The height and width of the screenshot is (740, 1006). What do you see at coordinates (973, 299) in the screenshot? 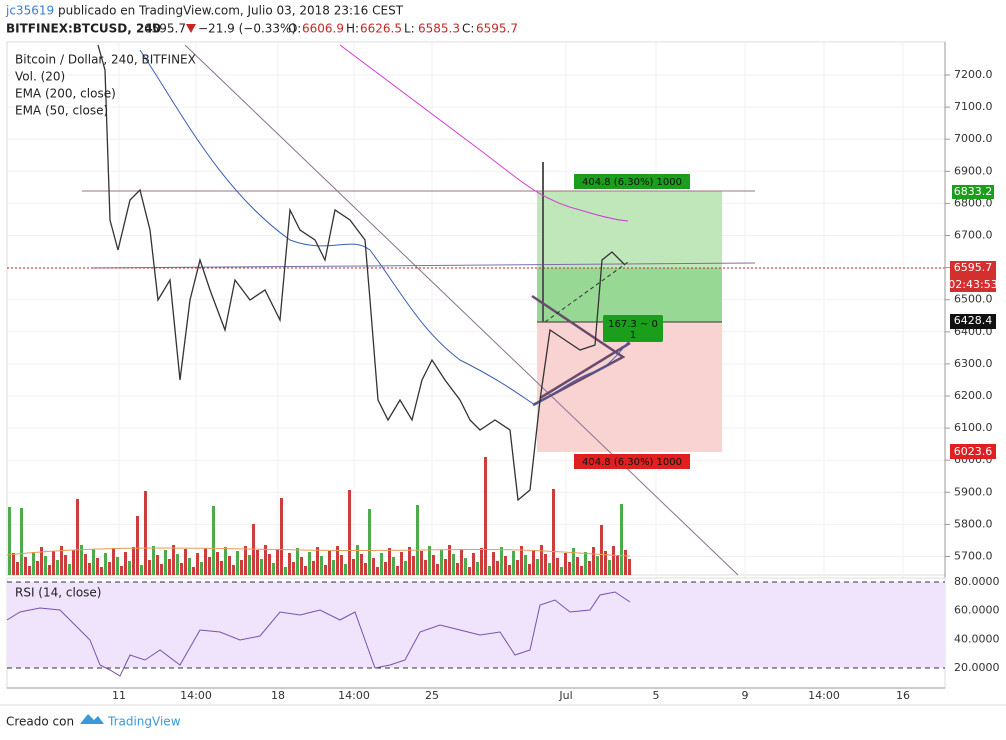
I see `price-tick-label: 6500.0` at bounding box center [973, 299].